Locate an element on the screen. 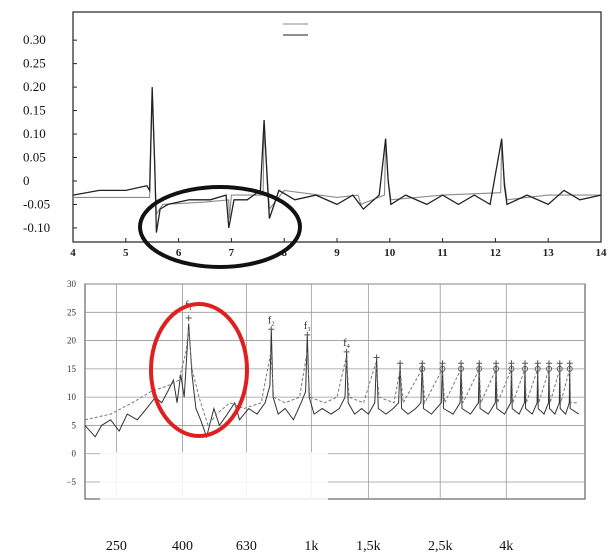 Image resolution: width=609 pixels, height=556 pixels. frequency-peak-label: f₄ is located at coordinates (346, 343).